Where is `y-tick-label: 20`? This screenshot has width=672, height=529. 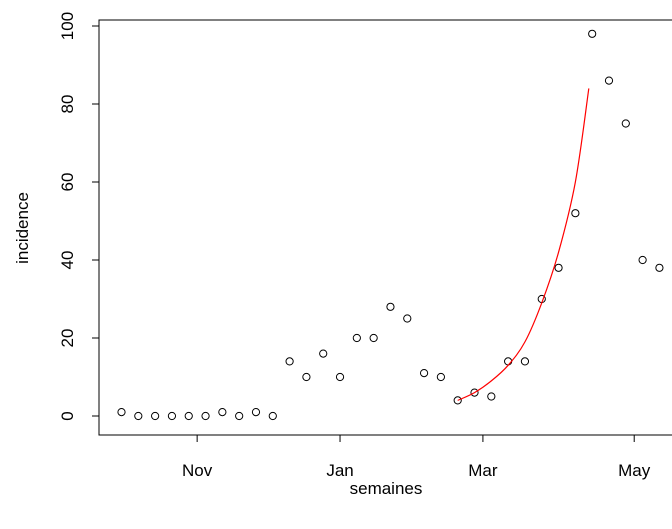 y-tick-label: 20 is located at coordinates (67, 338).